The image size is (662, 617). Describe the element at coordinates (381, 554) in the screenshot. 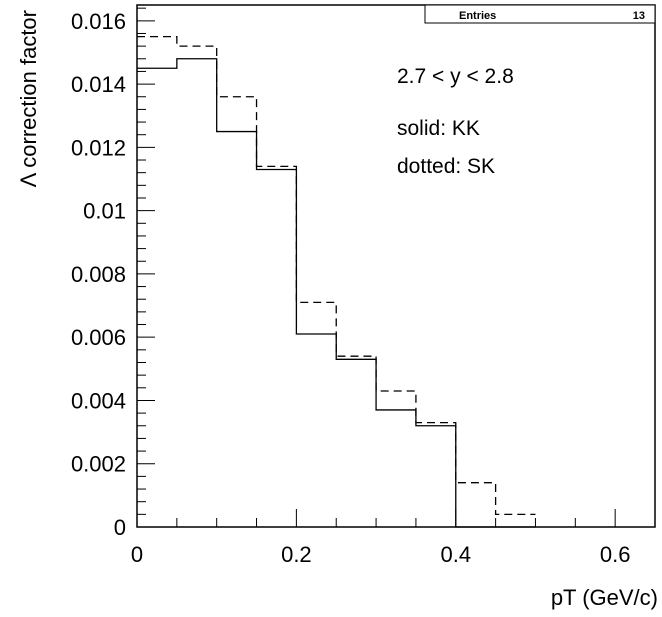

I see `x-tick-labels: 0 0.2 0.4 0.6` at that location.